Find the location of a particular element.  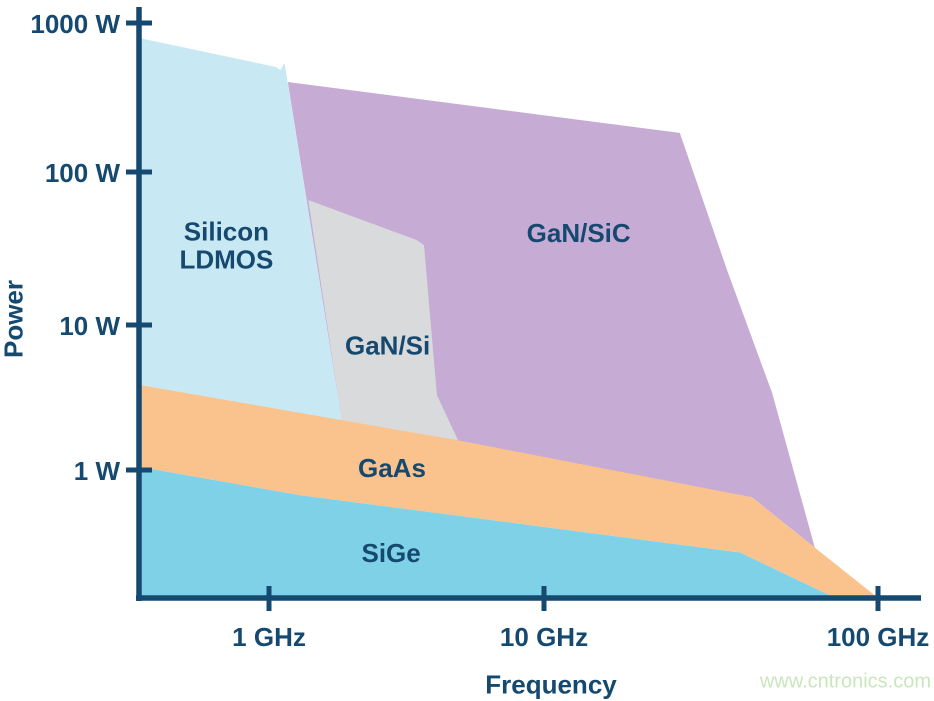

y-tick-label-1000w: 1000 W is located at coordinates (75, 24).